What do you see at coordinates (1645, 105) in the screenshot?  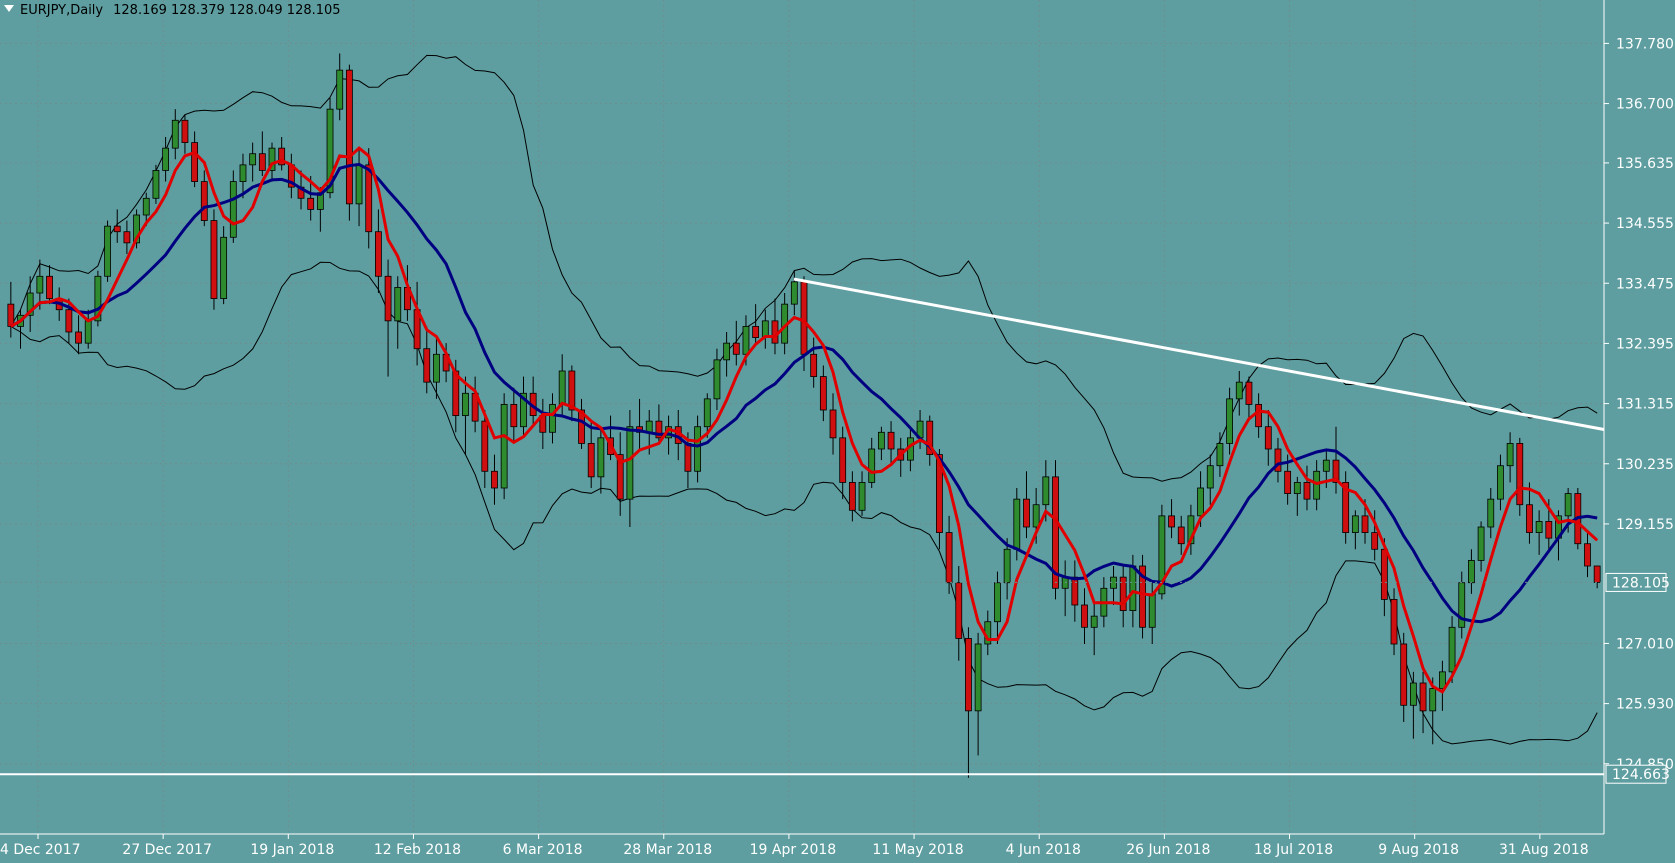 I see `y-tick-label: 136.700` at bounding box center [1645, 105].